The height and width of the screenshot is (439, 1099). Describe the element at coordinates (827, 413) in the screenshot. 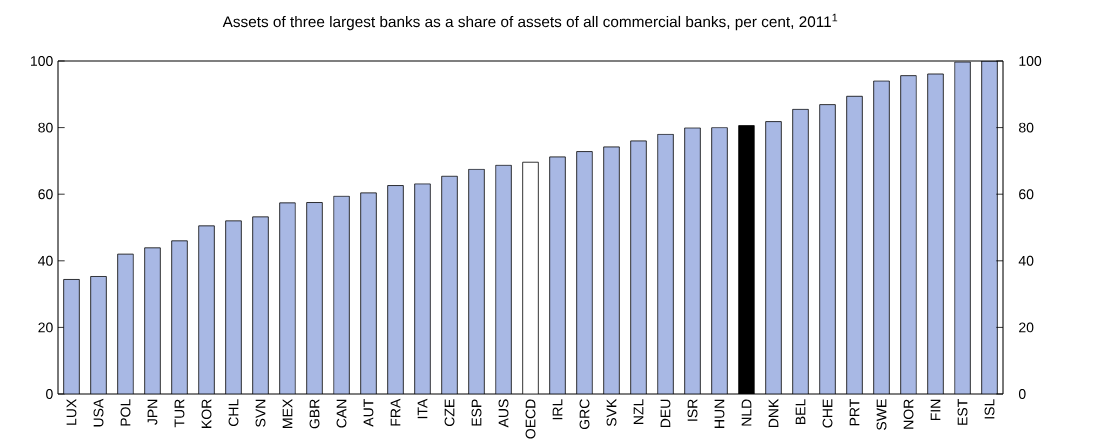

I see `x-tick-label: CHE` at that location.